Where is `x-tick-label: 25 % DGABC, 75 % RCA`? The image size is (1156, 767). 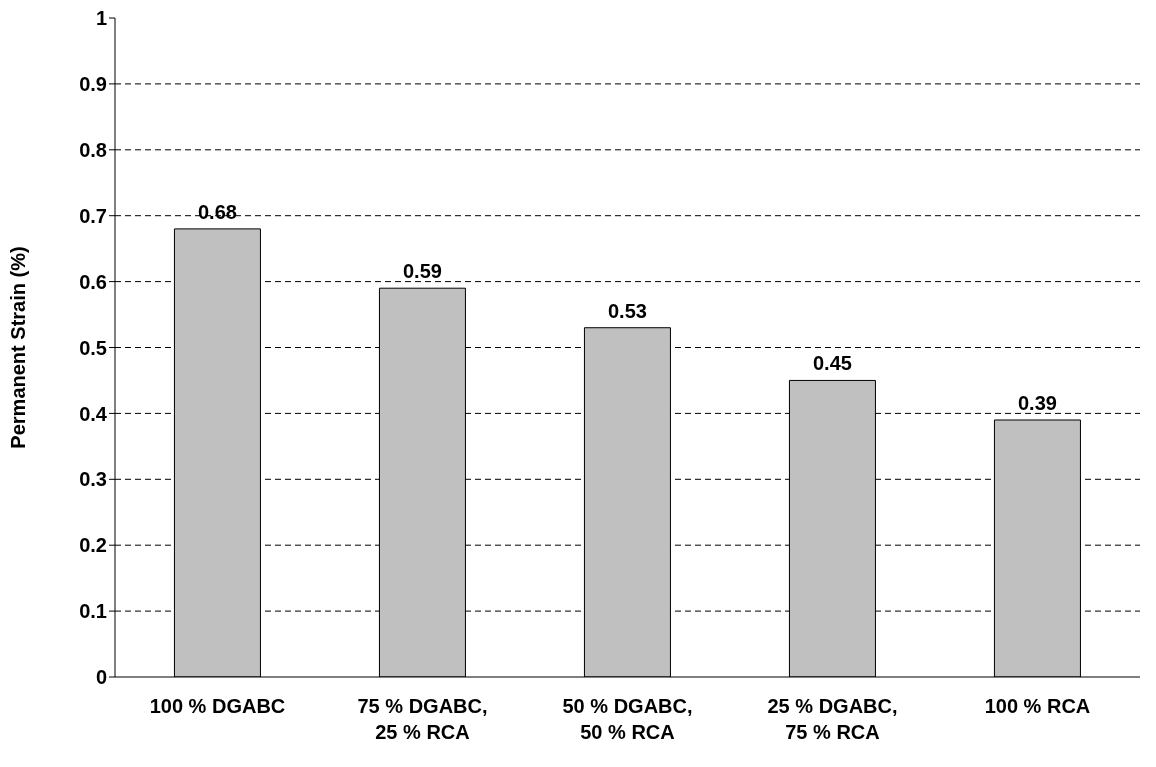
x-tick-label: 25 % DGABC, 75 % RCA is located at coordinates (832, 719).